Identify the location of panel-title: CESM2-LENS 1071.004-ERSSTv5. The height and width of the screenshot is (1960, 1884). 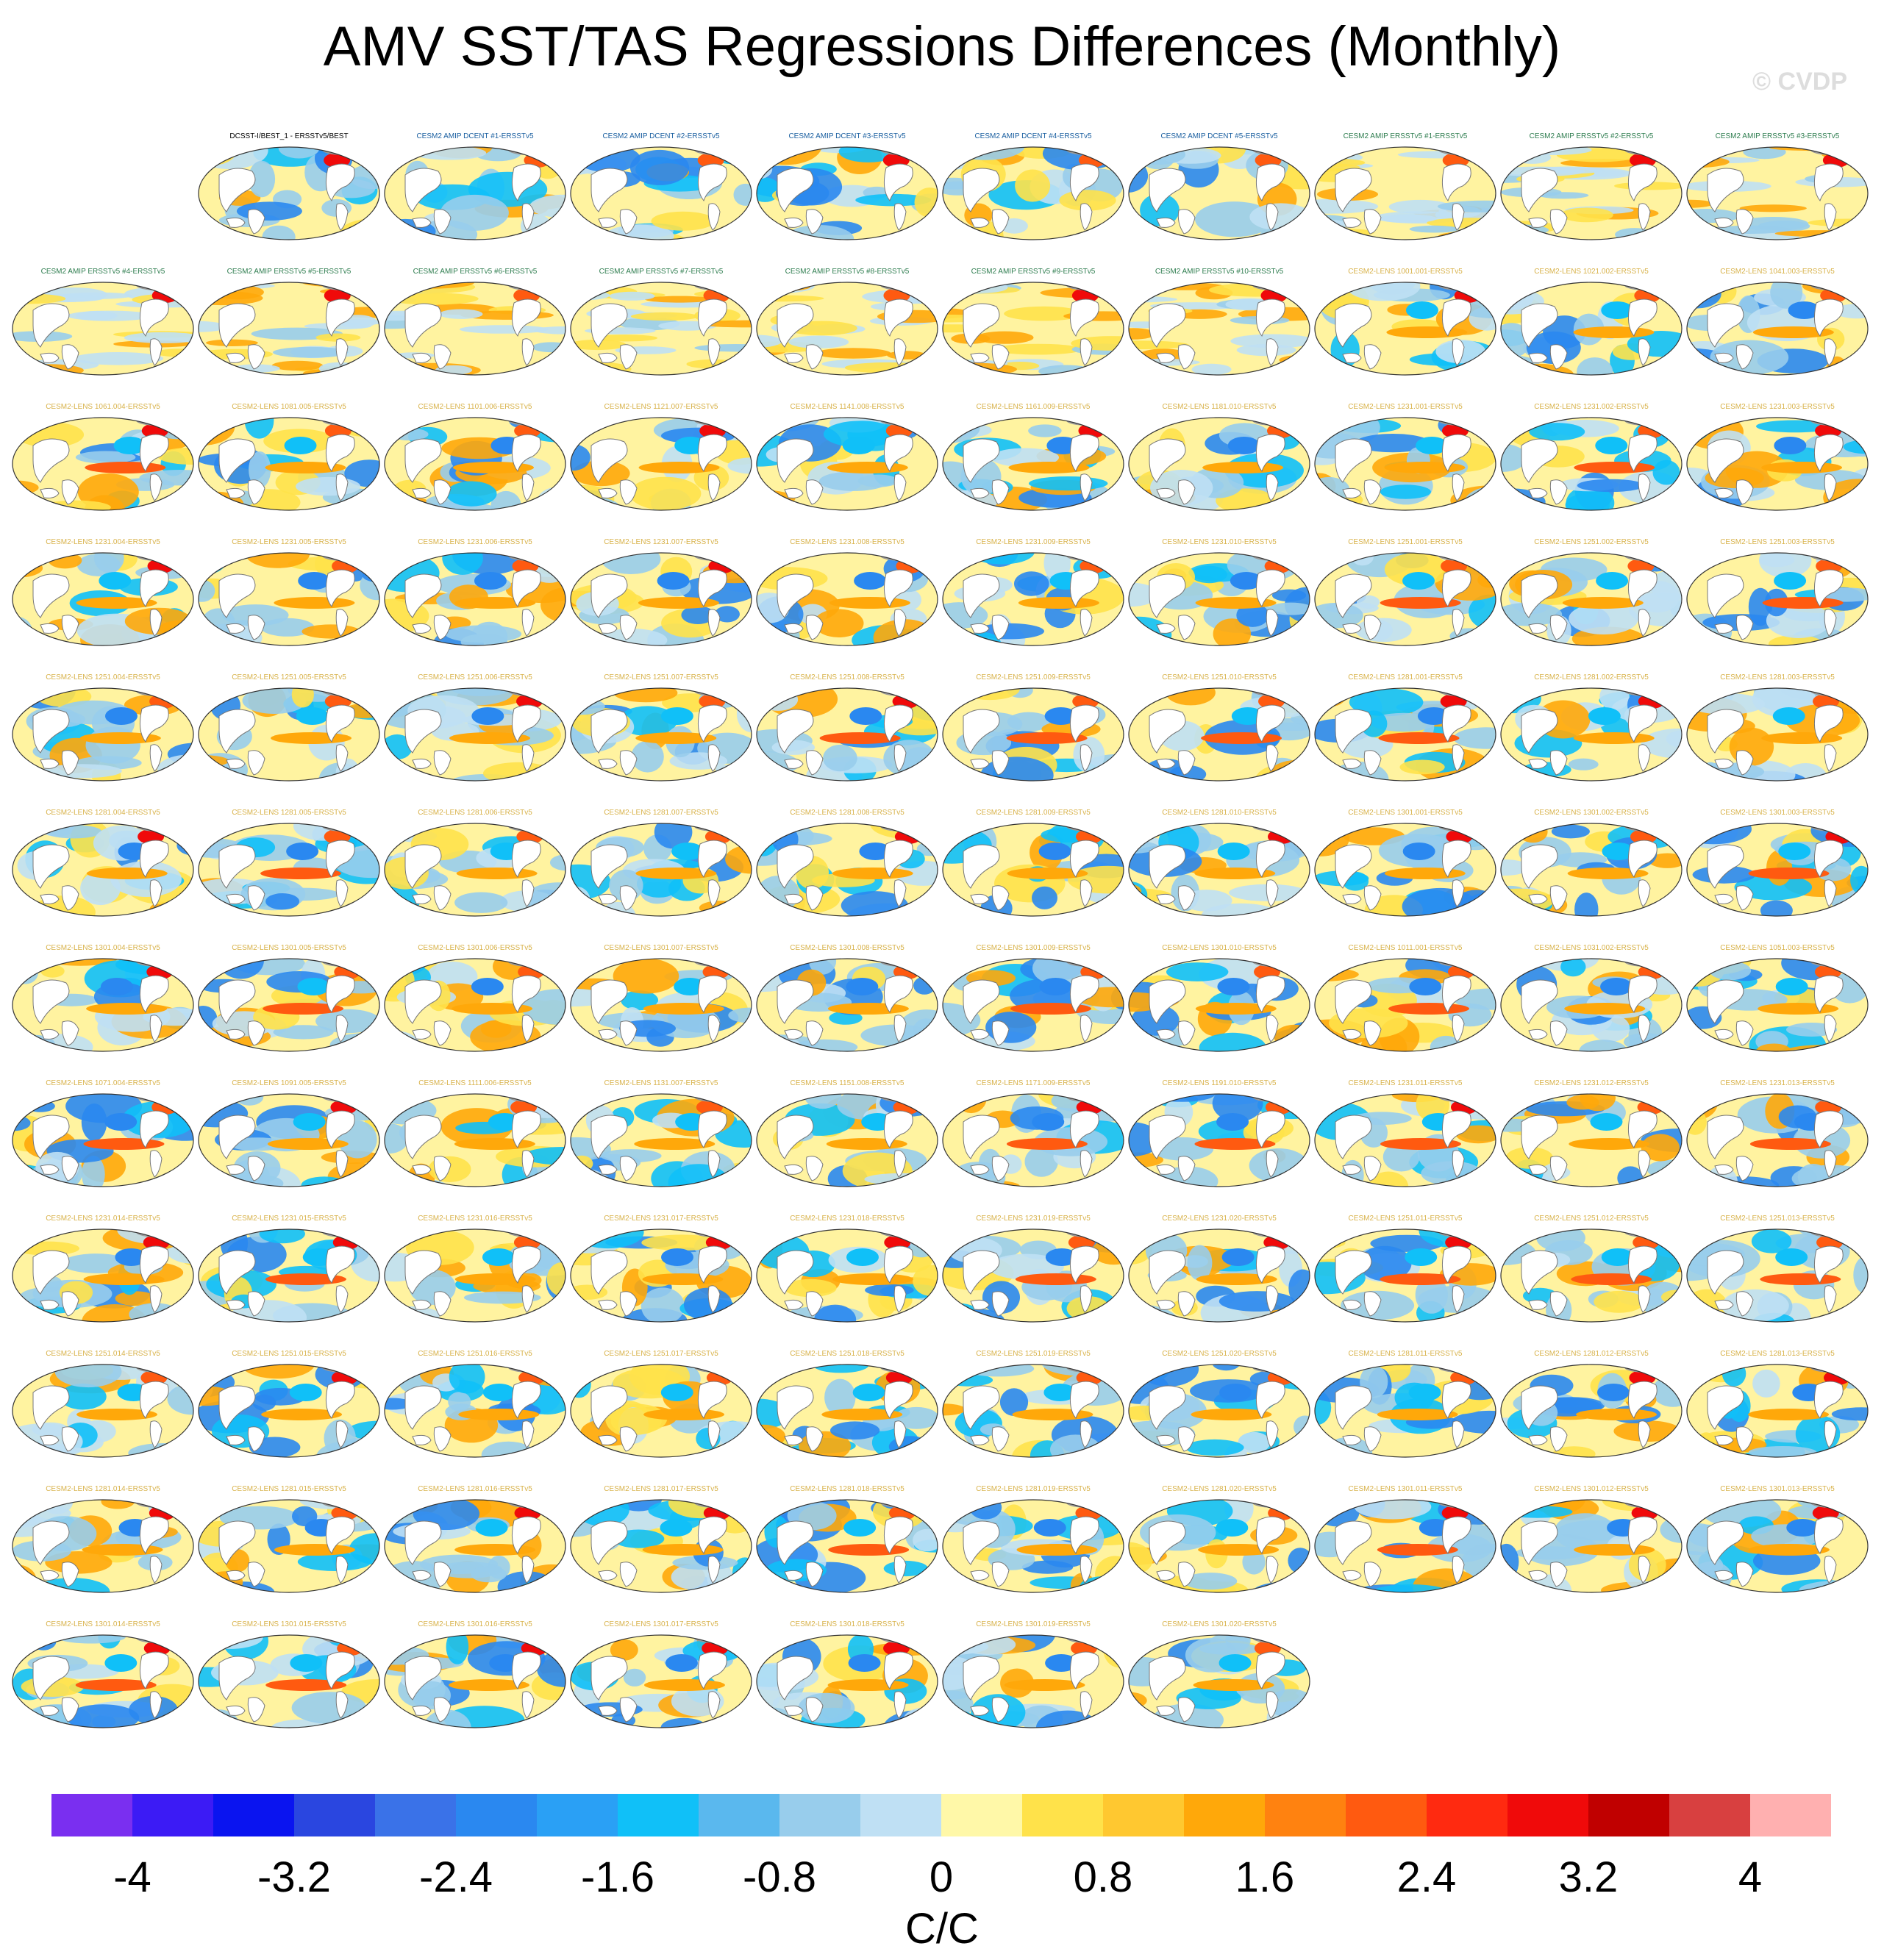
(103, 1083).